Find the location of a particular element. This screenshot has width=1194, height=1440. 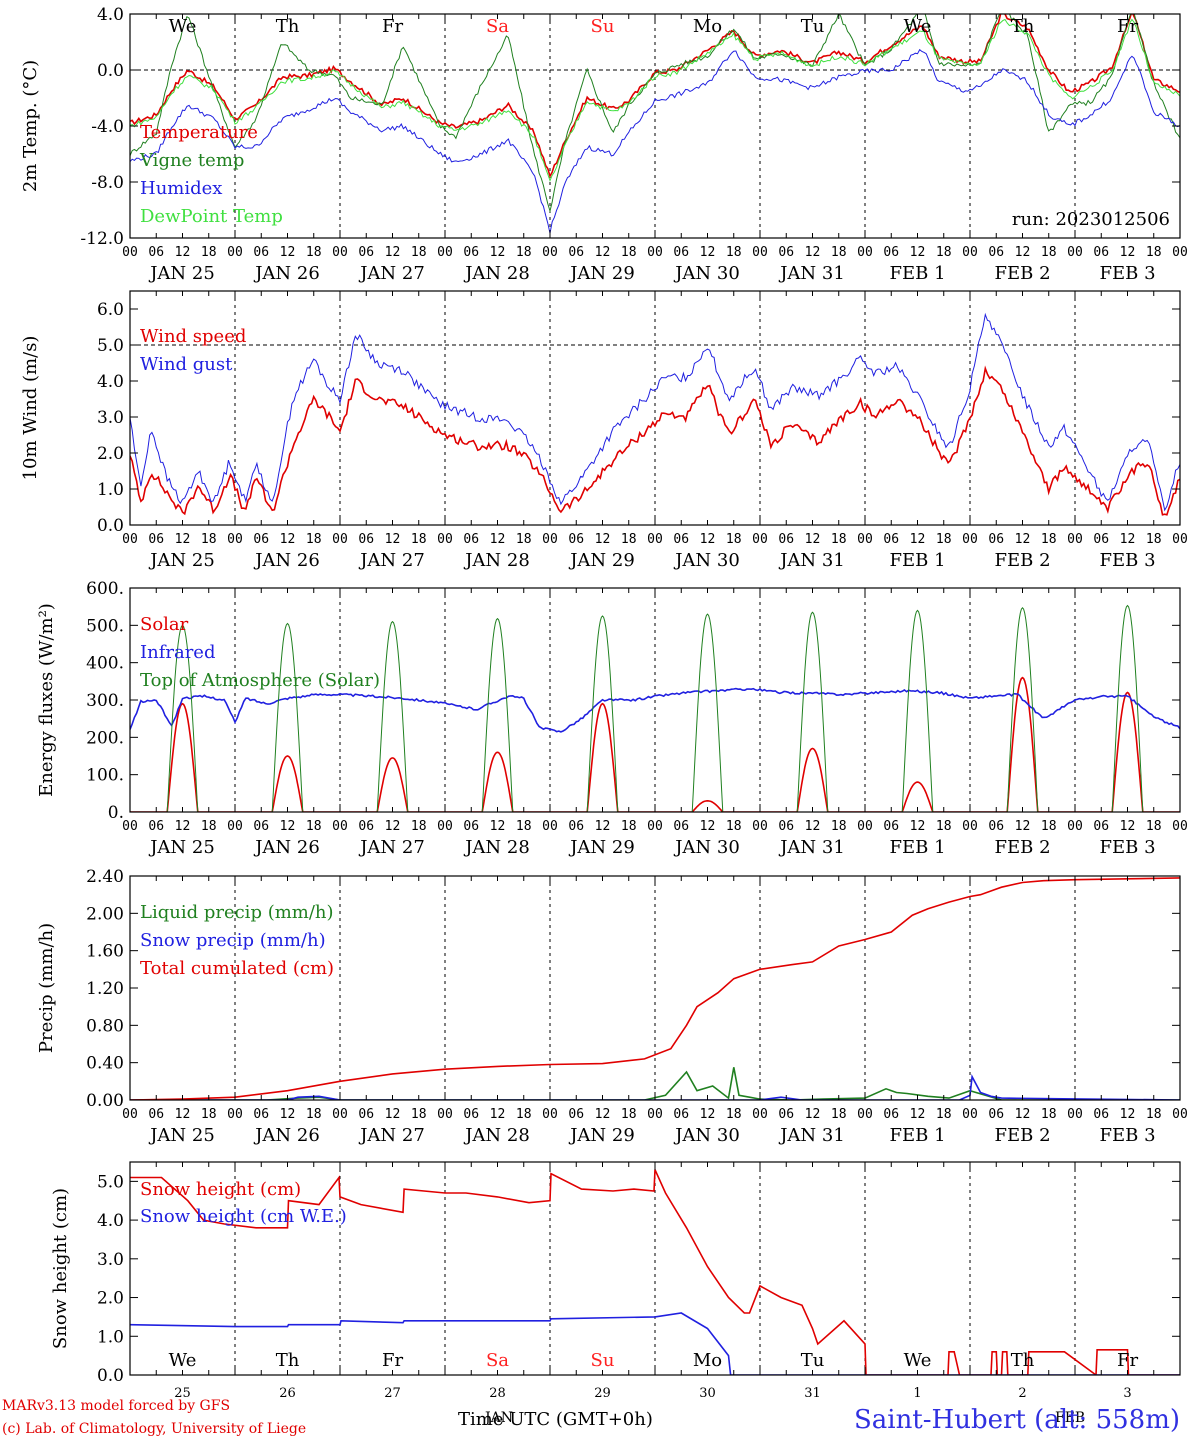

y-axis-label: 2m Temp. (°C) is located at coordinates (30, 126).